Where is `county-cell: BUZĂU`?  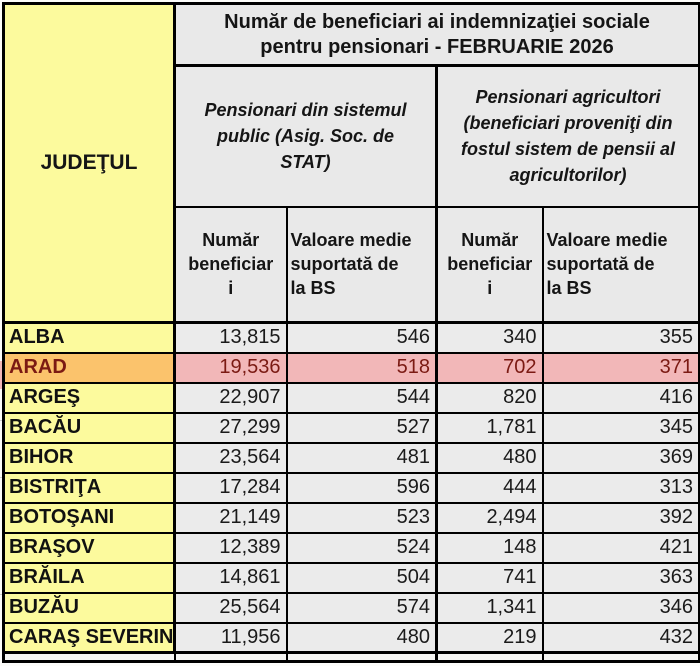 county-cell: BUZĂU is located at coordinates (89, 607).